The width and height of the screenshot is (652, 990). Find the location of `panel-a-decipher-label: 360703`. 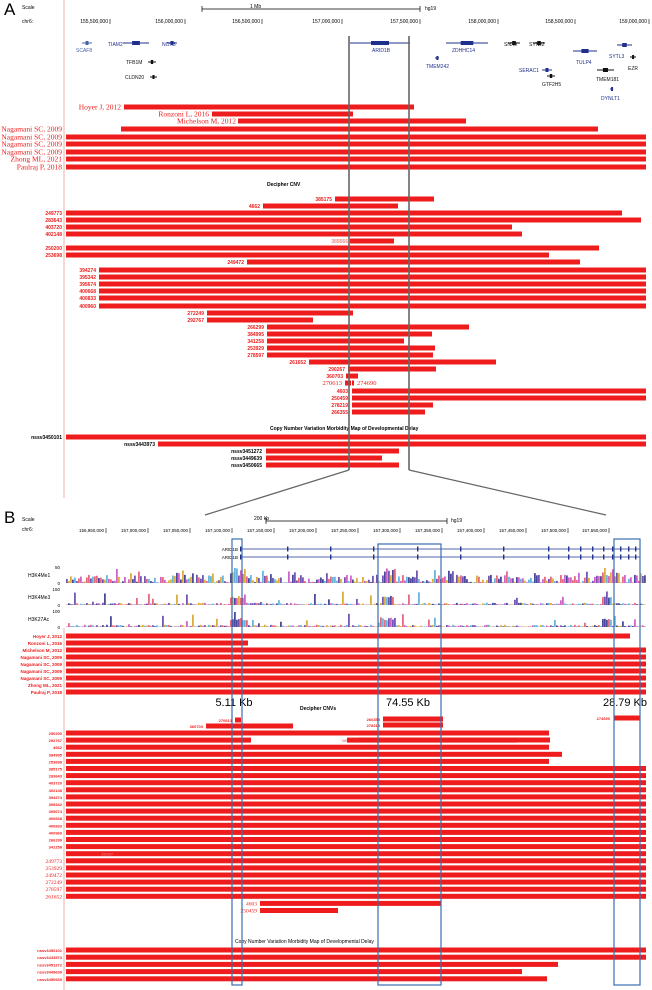

panel-a-decipher-label: 360703 is located at coordinates (334, 377).